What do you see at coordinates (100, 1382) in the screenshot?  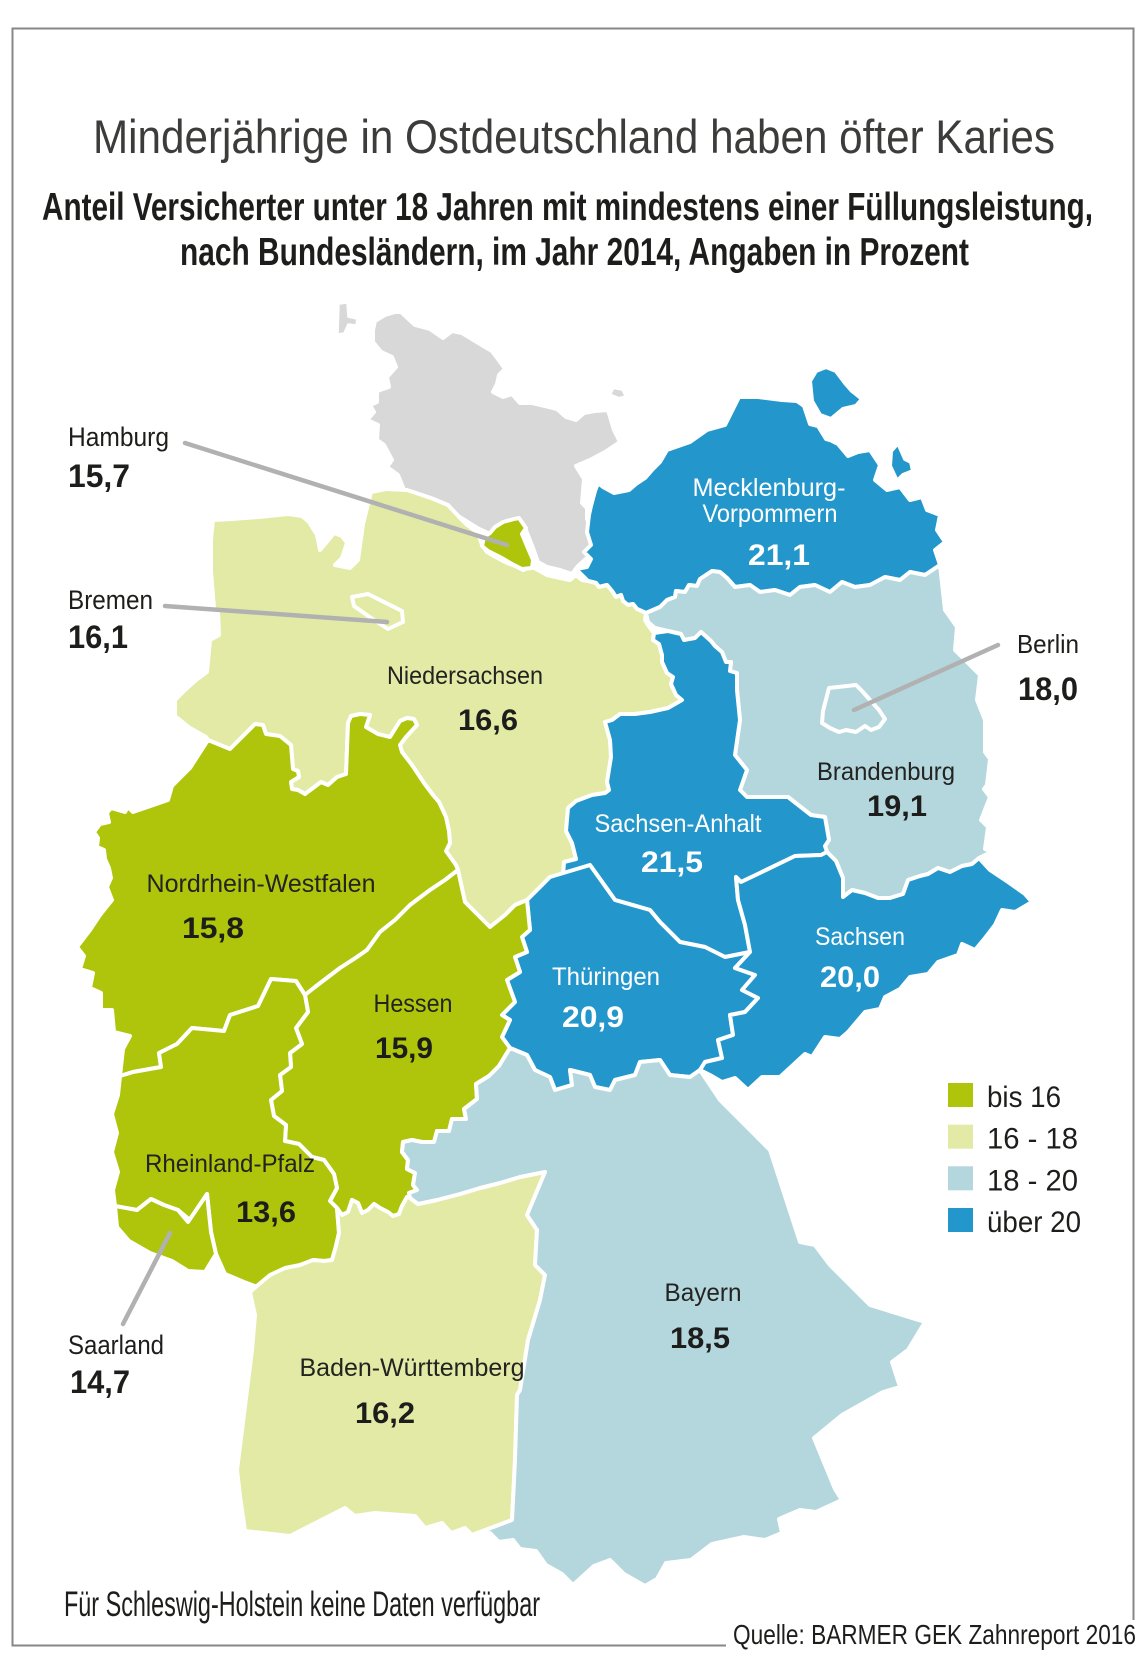 I see `svg-text: 14,7` at bounding box center [100, 1382].